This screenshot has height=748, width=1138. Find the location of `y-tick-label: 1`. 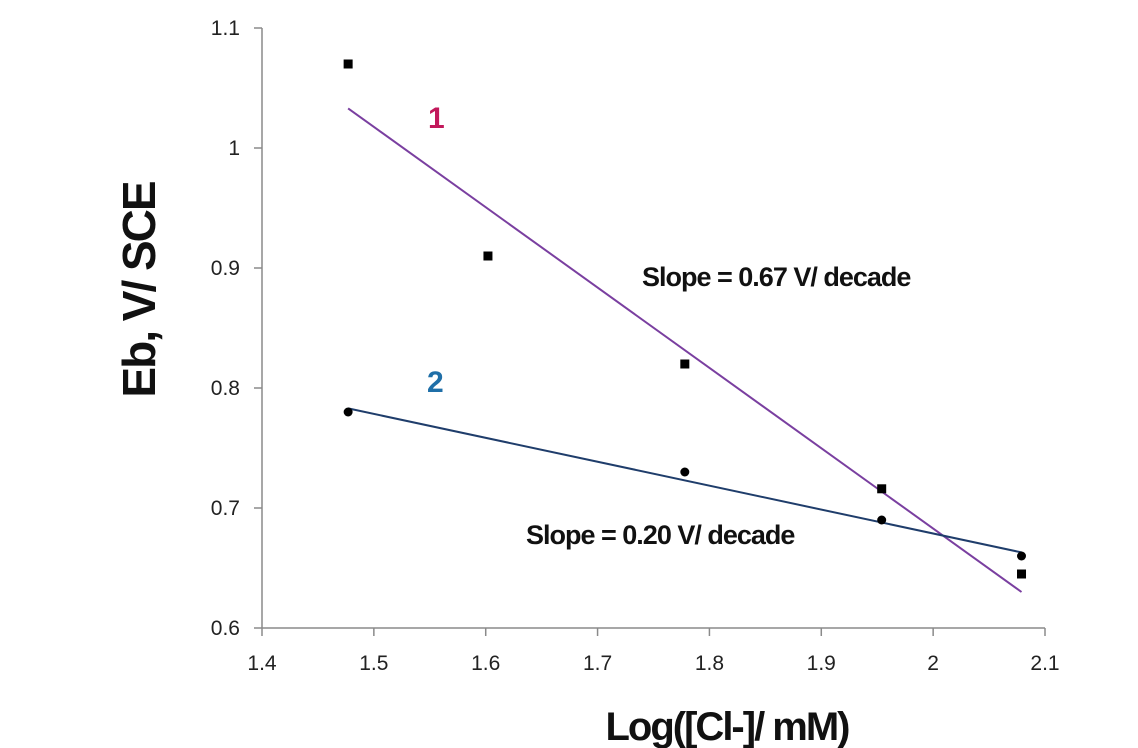

y-tick-label: 1 is located at coordinates (234, 148).